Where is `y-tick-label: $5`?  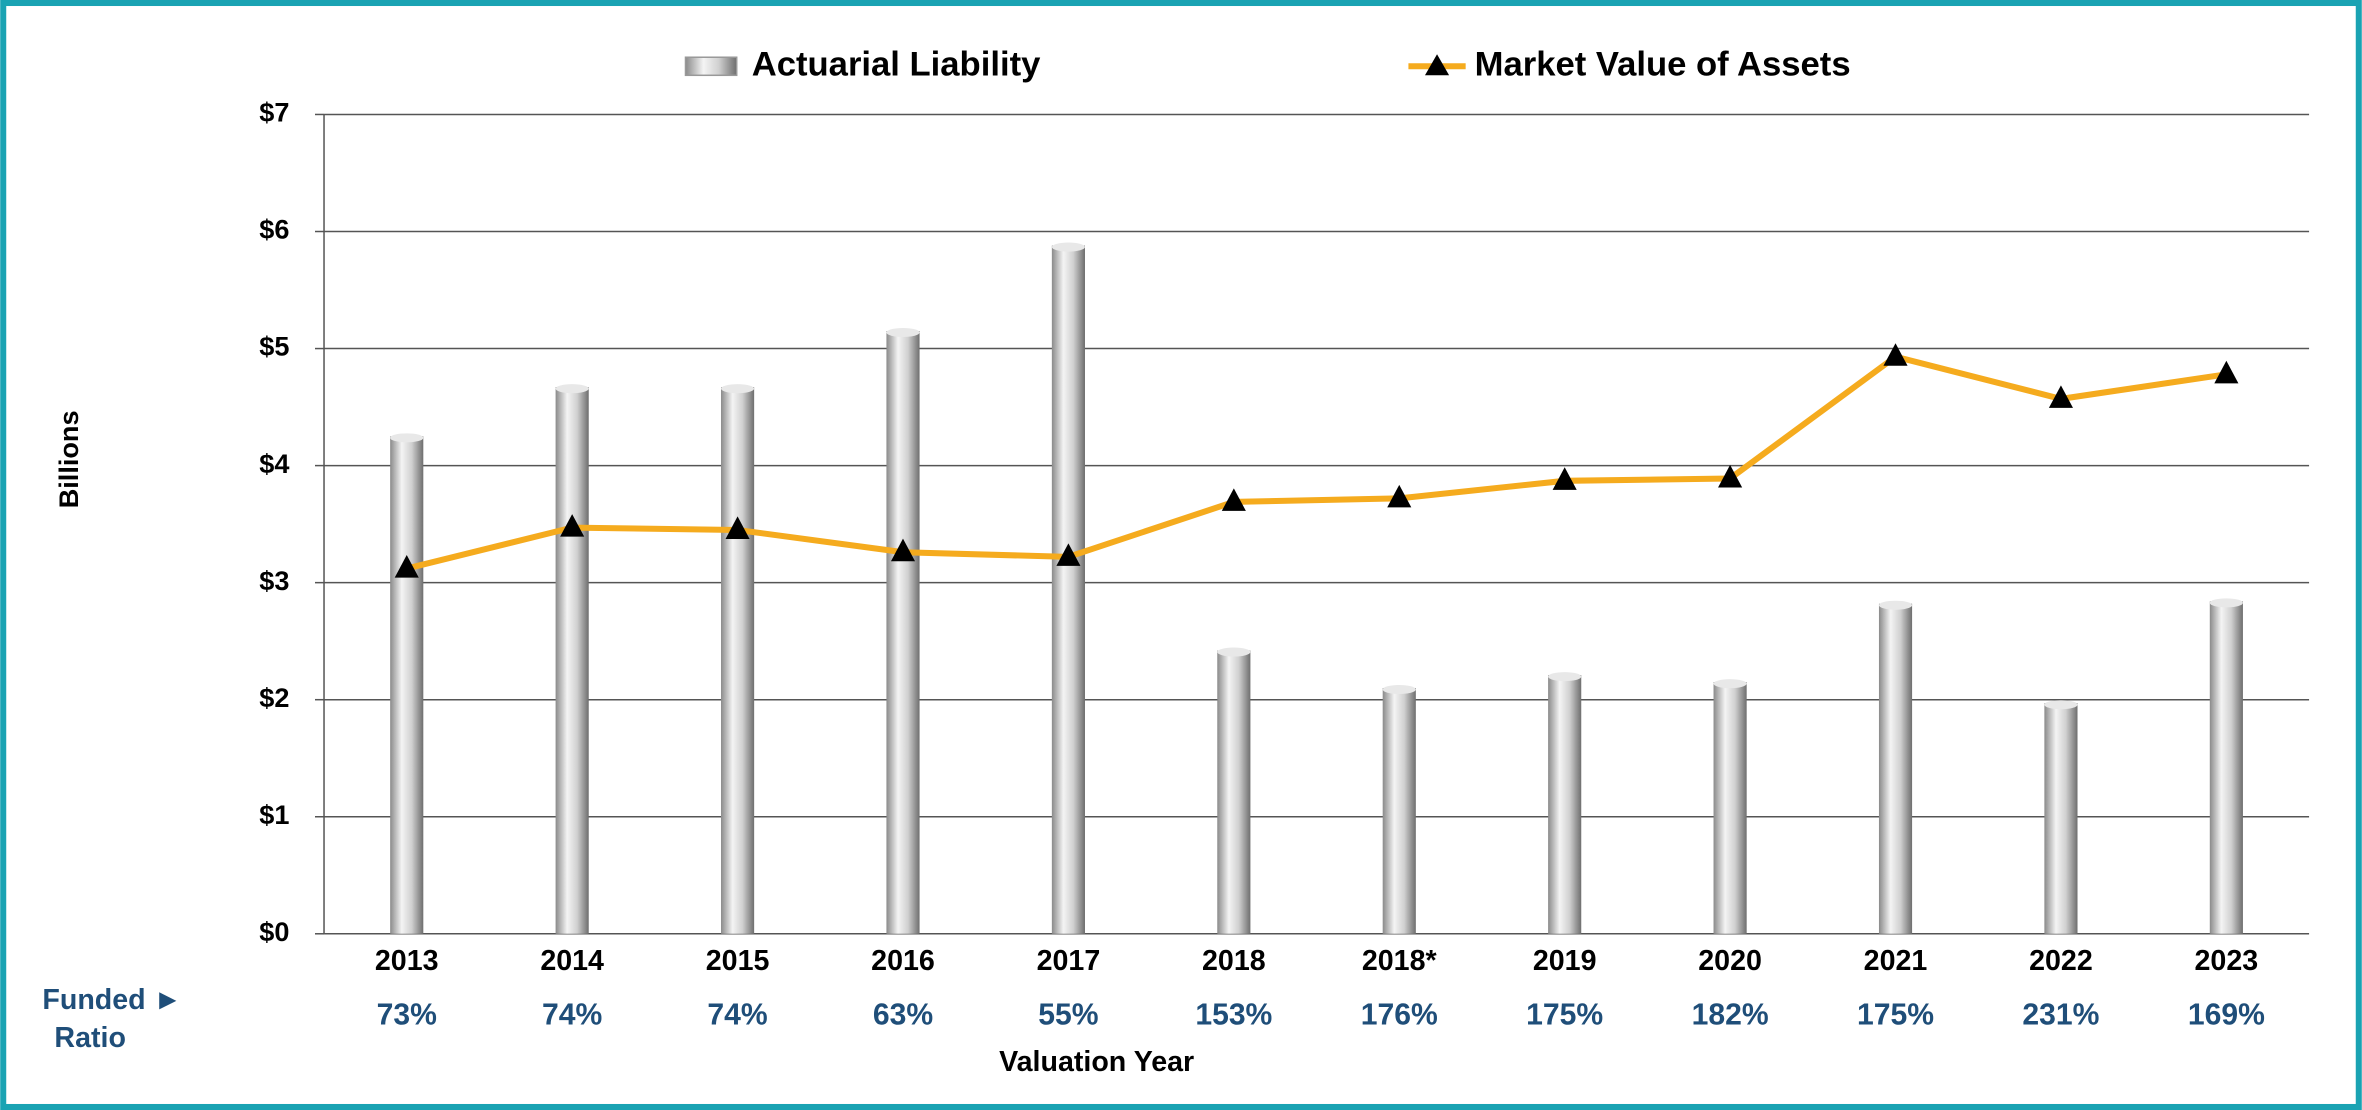
y-tick-label: $5 is located at coordinates (274, 346).